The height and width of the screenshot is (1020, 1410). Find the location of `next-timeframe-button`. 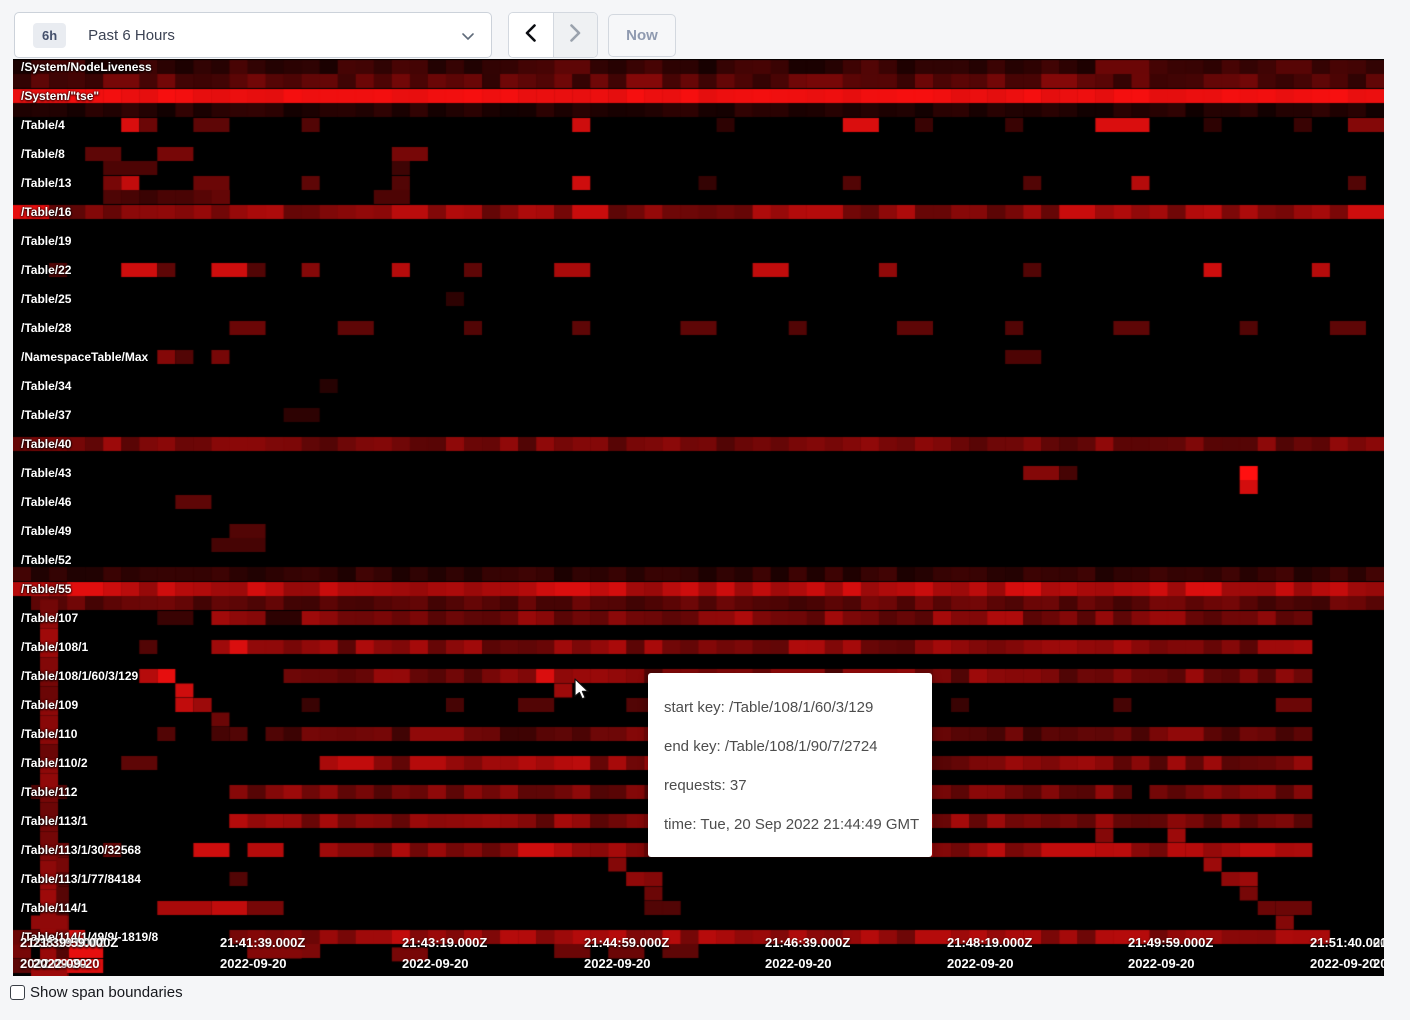

next-timeframe-button is located at coordinates (574, 35).